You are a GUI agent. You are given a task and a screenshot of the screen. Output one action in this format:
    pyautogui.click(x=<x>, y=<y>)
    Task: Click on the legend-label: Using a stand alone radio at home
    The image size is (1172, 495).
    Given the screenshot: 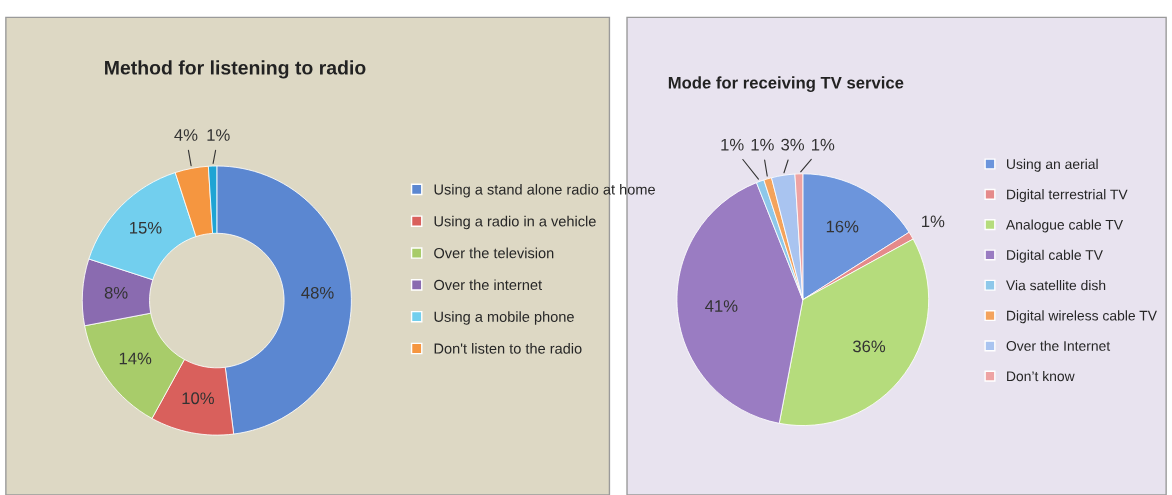 What is the action you would take?
    pyautogui.click(x=544, y=190)
    